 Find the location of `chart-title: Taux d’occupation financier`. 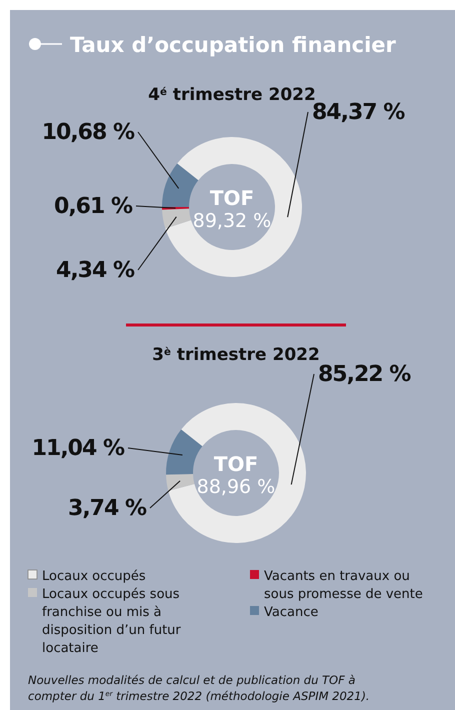

chart-title: Taux d’occupation financier is located at coordinates (233, 45).